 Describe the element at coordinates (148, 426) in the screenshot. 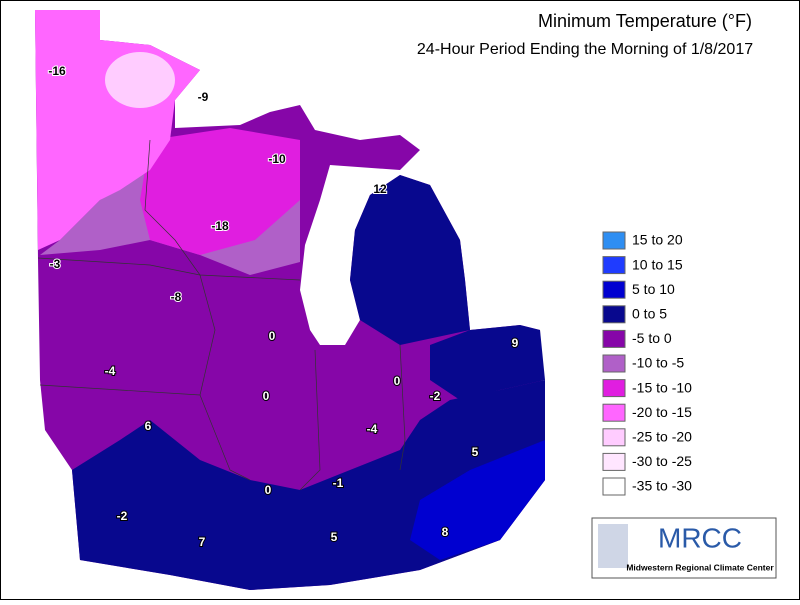

I see `map-label: 6` at that location.